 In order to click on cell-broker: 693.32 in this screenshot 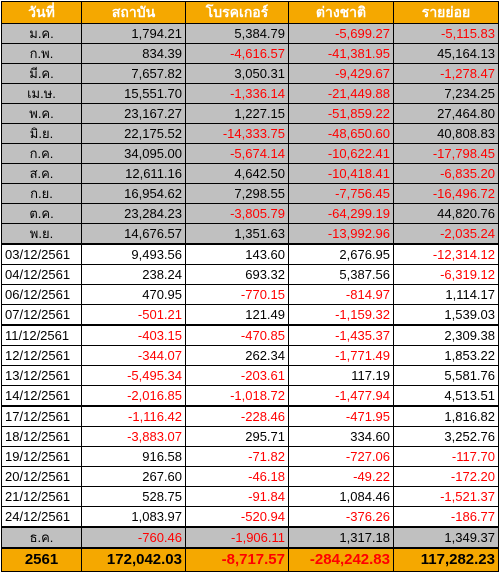, I will do `click(237, 274)`.